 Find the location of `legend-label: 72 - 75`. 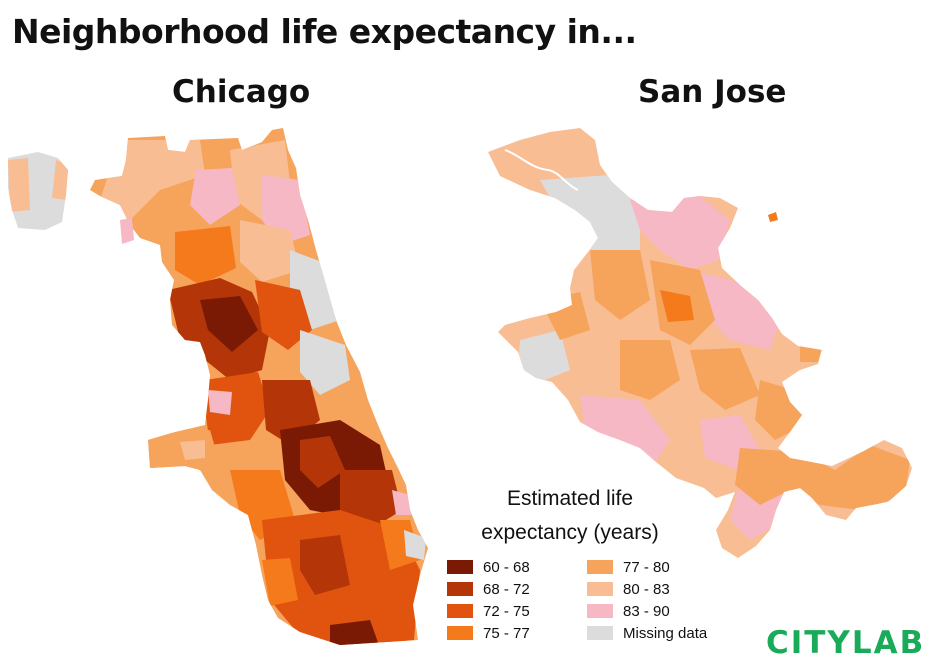

legend-label: 72 - 75 is located at coordinates (506, 611).